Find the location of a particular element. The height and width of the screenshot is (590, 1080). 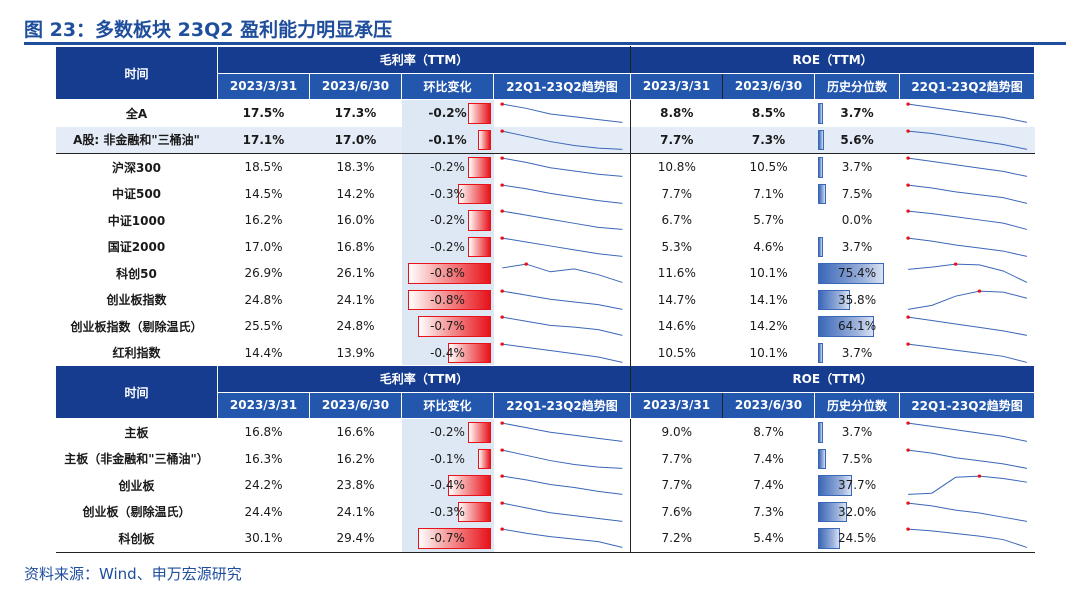

roe-q1: 10.5% is located at coordinates (676, 353).